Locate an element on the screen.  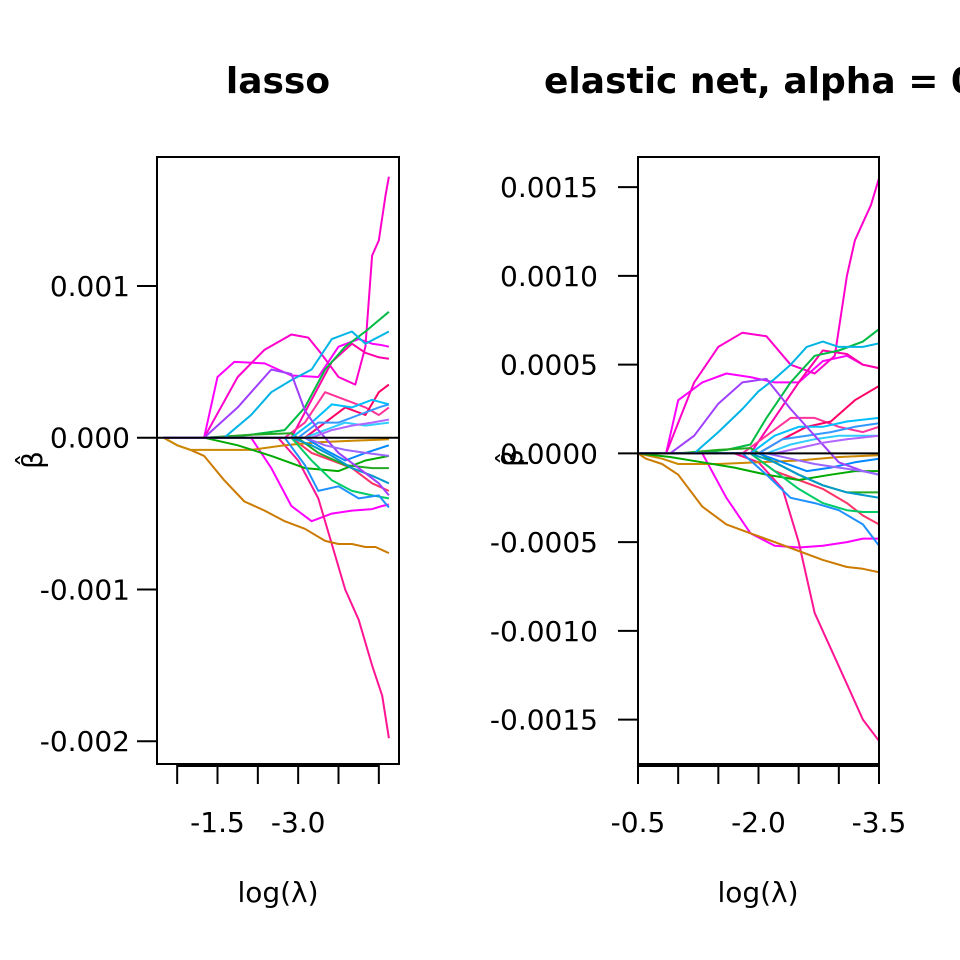
y-tick-label: 0.000 is located at coordinates (90, 438).